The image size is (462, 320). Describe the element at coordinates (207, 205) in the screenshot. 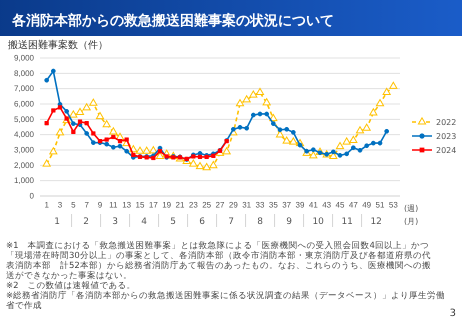

I see `x-tick-label: 25` at that location.